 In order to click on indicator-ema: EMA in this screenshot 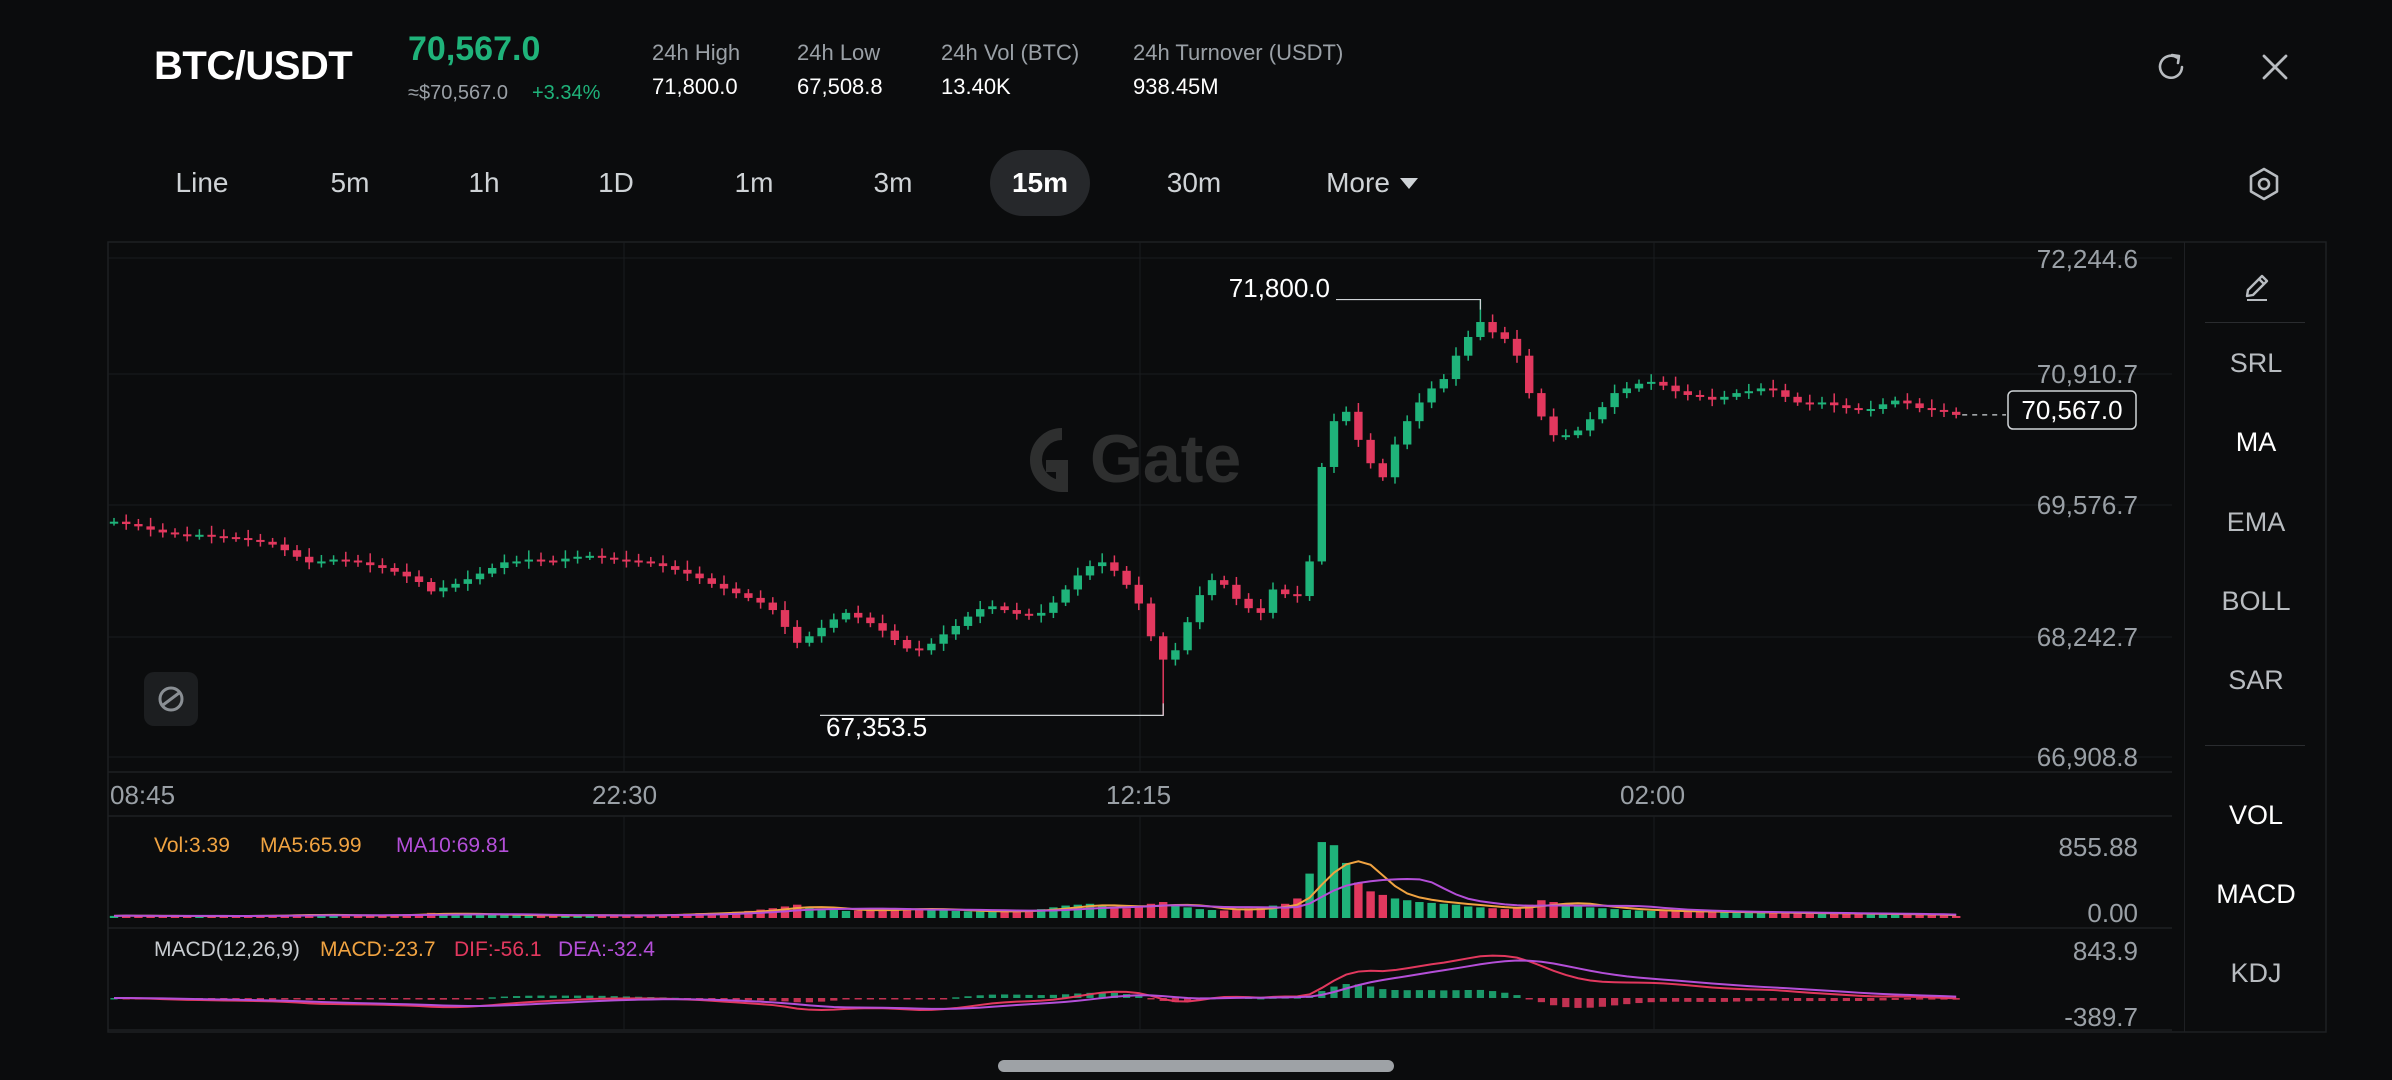, I will do `click(2256, 522)`.